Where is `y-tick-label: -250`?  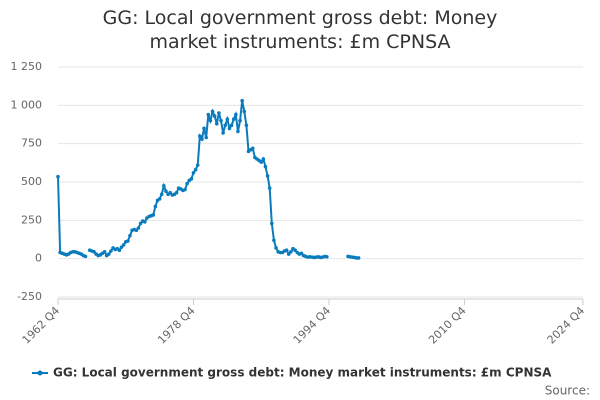
y-tick-label: -250 is located at coordinates (29, 296).